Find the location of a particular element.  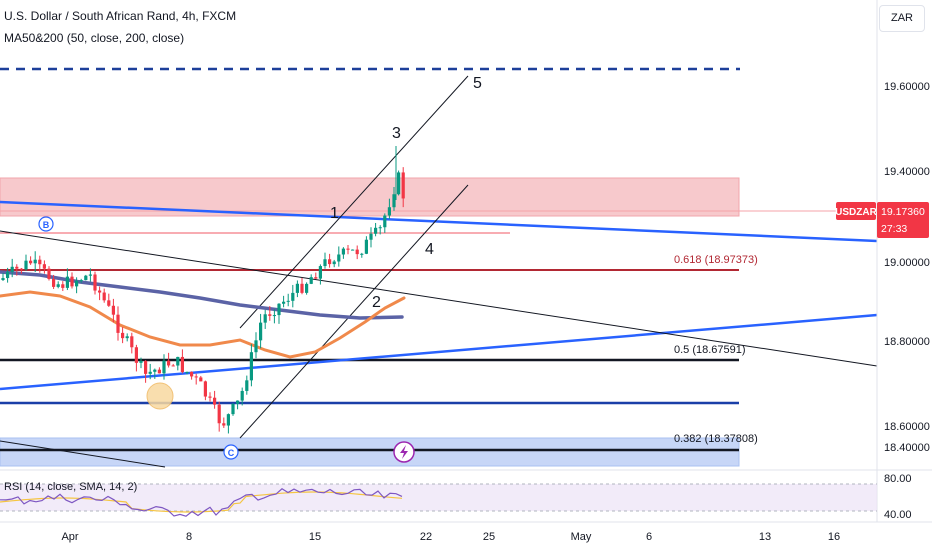

rsi-band is located at coordinates (438, 497).